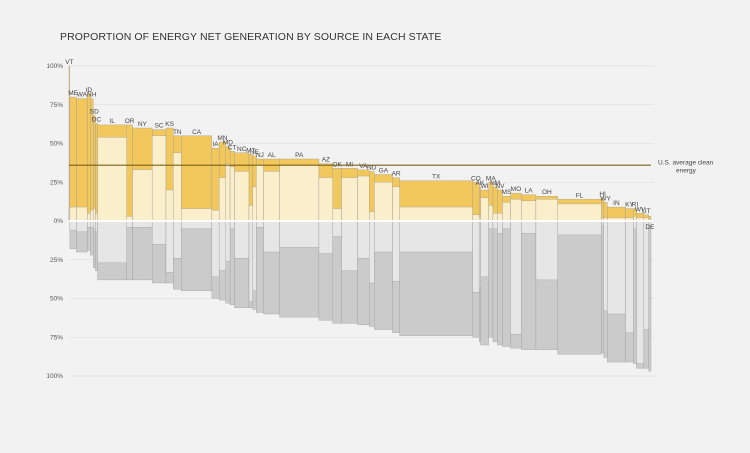 This screenshot has height=453, width=750. Describe the element at coordinates (112, 121) in the screenshot. I see `state-label: IL` at that location.